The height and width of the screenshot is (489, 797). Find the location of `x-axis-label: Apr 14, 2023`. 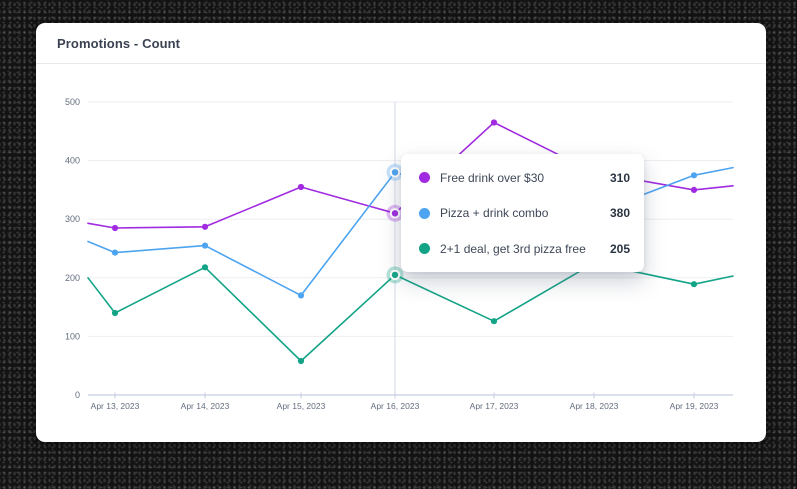

x-axis-label: Apr 14, 2023 is located at coordinates (205, 406).